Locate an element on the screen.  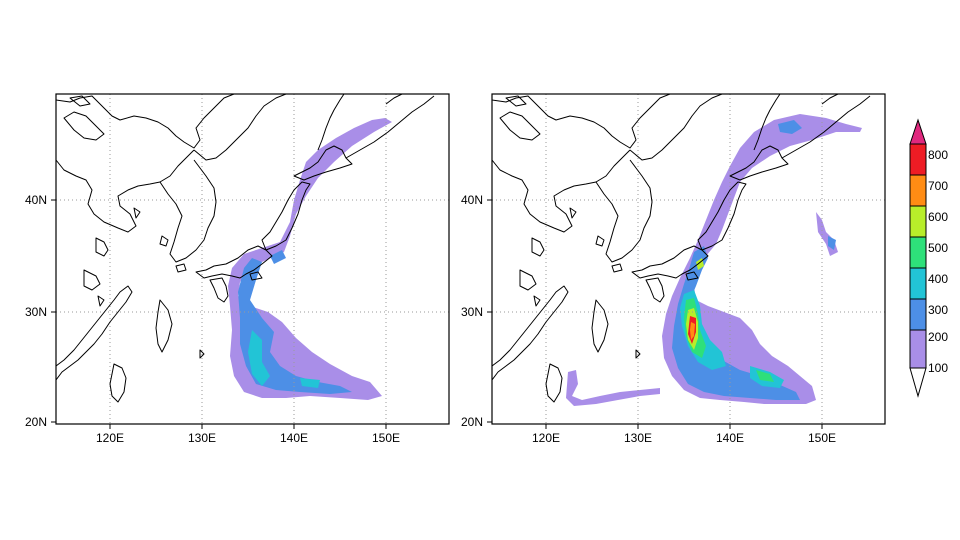
contour-300-left is located at coordinates (259, 358).